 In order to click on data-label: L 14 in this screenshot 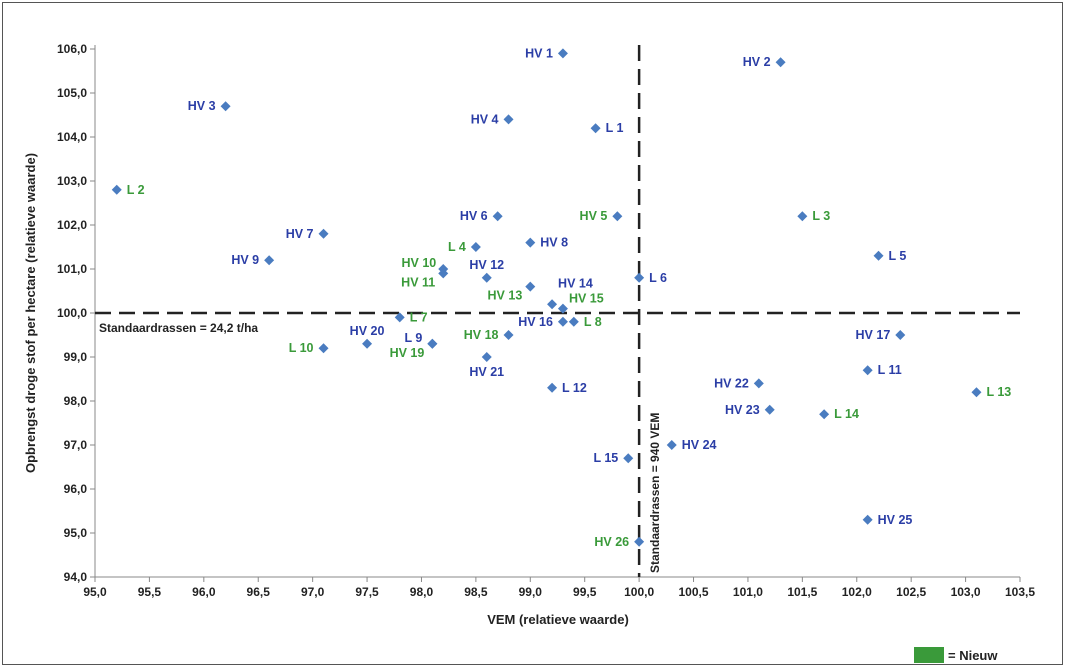, I will do `click(846, 414)`.